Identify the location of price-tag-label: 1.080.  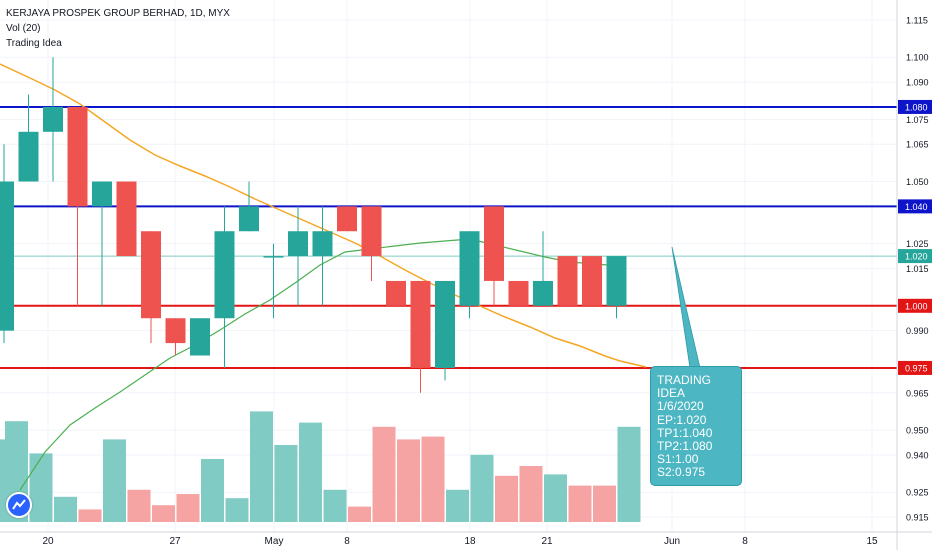
(916, 107).